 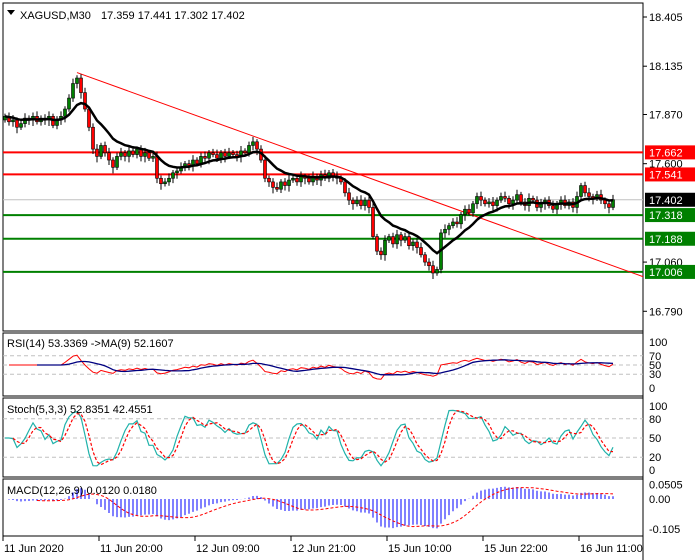 What do you see at coordinates (228, 549) in the screenshot?
I see `time-tick-label: 12 Jun 09:00` at bounding box center [228, 549].